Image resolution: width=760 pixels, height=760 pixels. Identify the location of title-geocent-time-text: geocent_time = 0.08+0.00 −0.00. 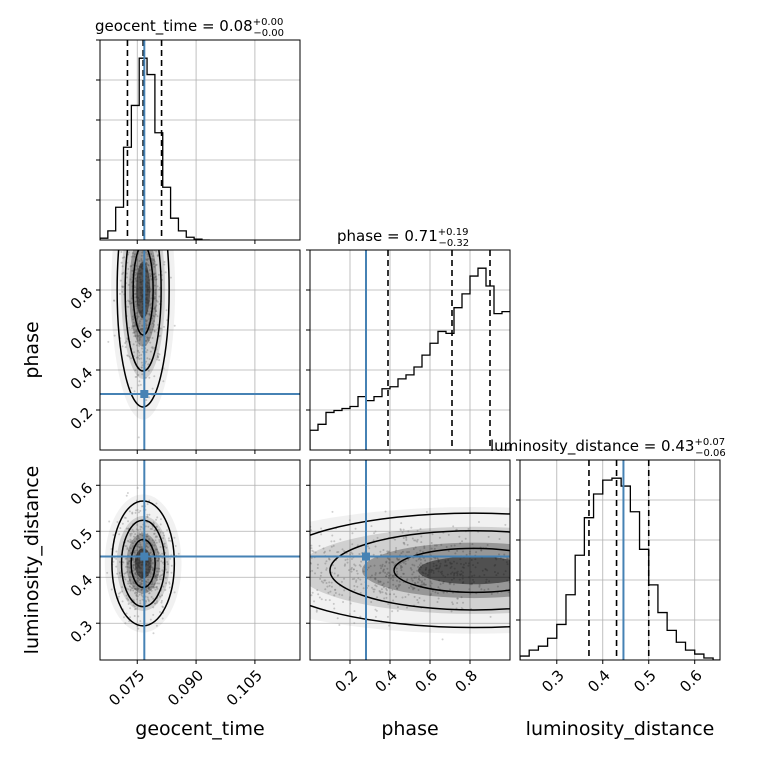
(189, 28).